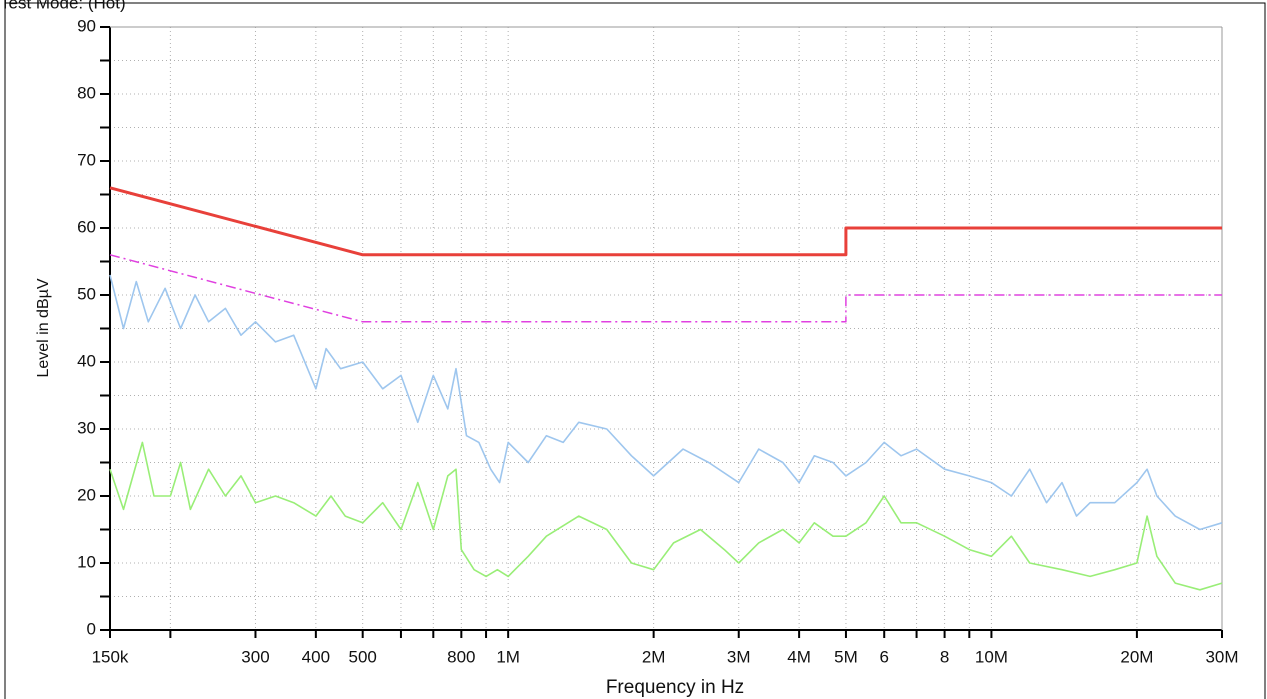 The width and height of the screenshot is (1267, 699). Describe the element at coordinates (86, 427) in the screenshot. I see `y-tick-label: 30` at that location.